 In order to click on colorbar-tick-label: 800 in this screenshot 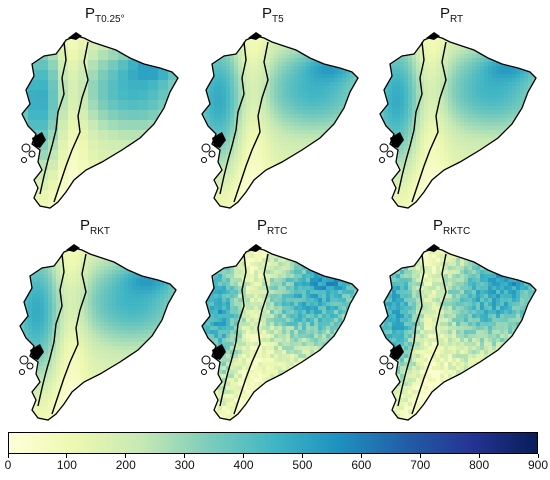, I will do `click(479, 465)`.